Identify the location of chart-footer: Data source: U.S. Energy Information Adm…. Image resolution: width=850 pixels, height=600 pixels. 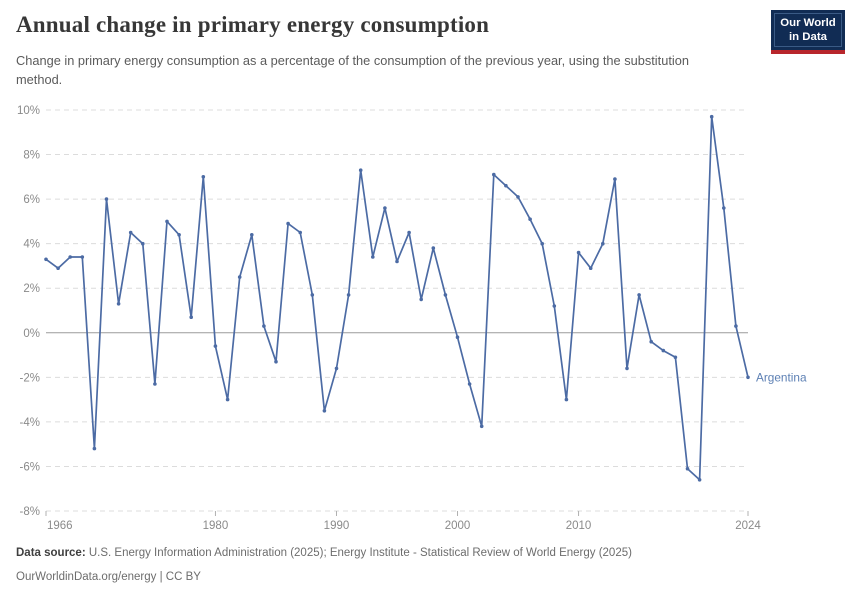
(426, 565).